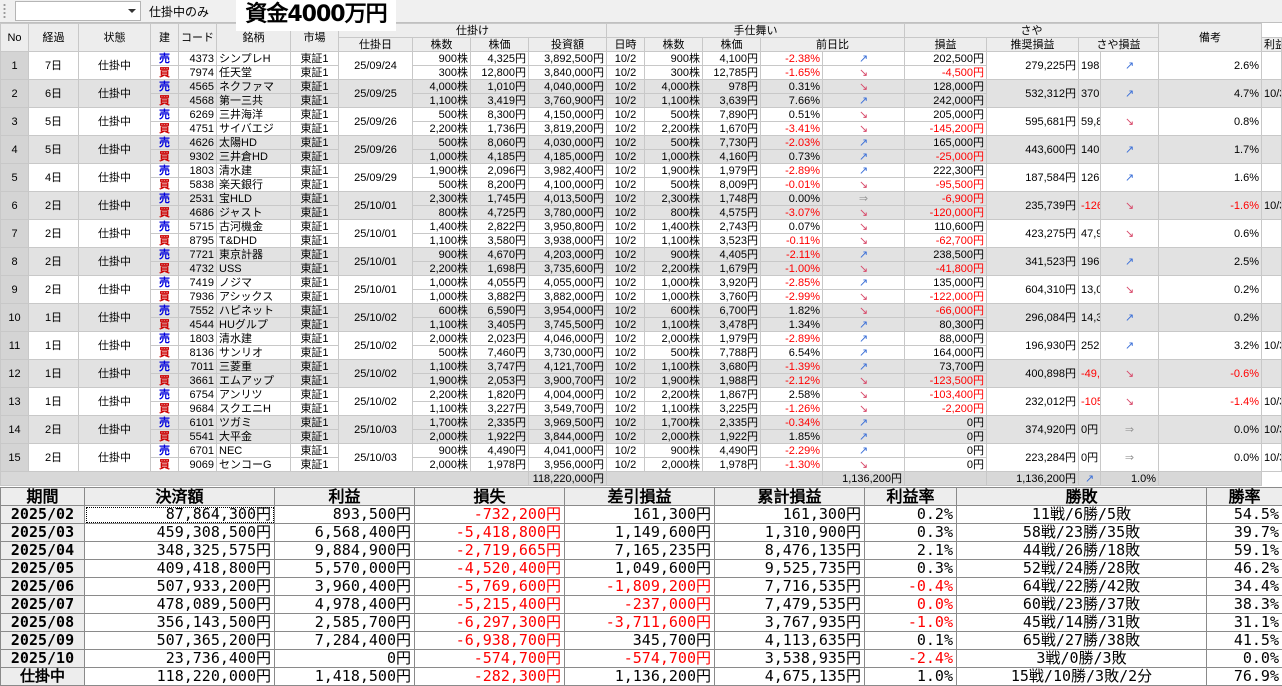 The image size is (1282, 686). Describe the element at coordinates (15, 38) in the screenshot. I see `col-no: No` at that location.